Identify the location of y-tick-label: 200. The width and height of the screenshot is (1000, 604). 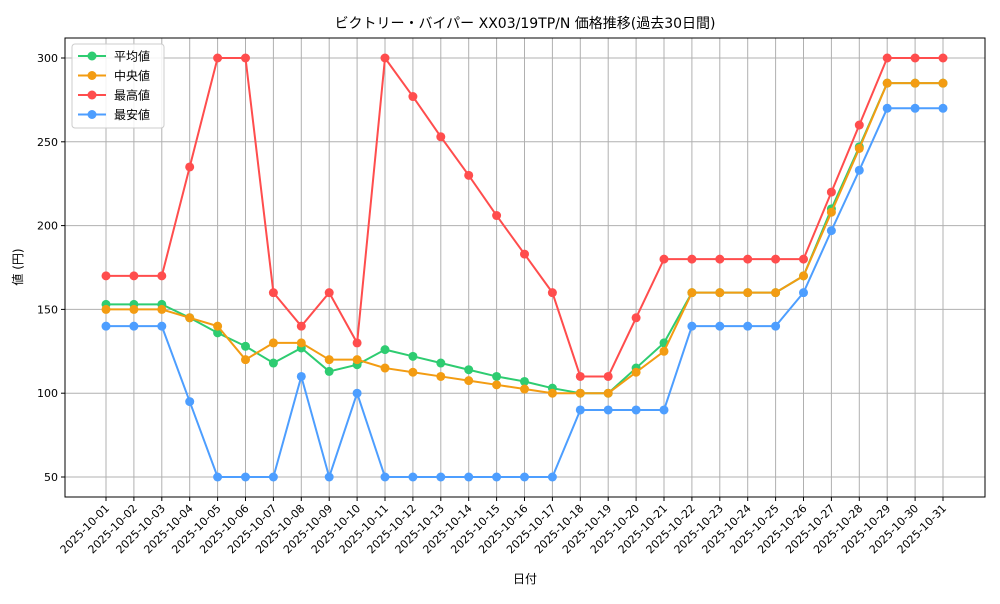
(47, 226).